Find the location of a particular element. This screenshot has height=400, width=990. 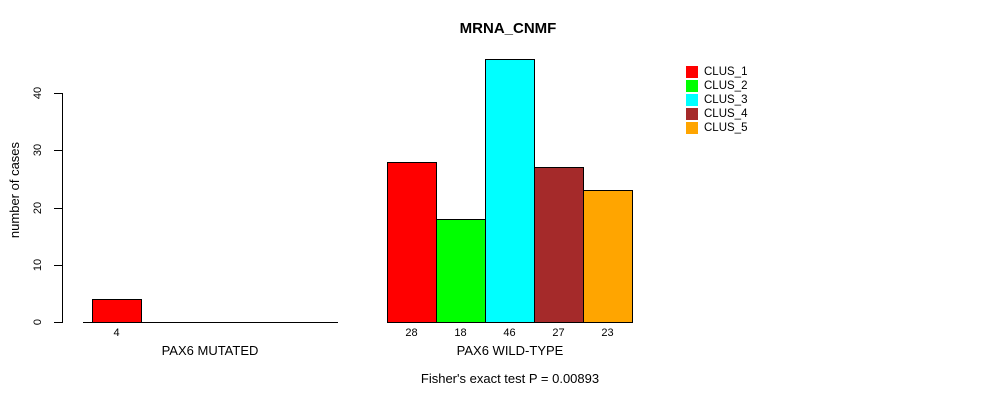

bar-value-label: 18 is located at coordinates (460, 333).